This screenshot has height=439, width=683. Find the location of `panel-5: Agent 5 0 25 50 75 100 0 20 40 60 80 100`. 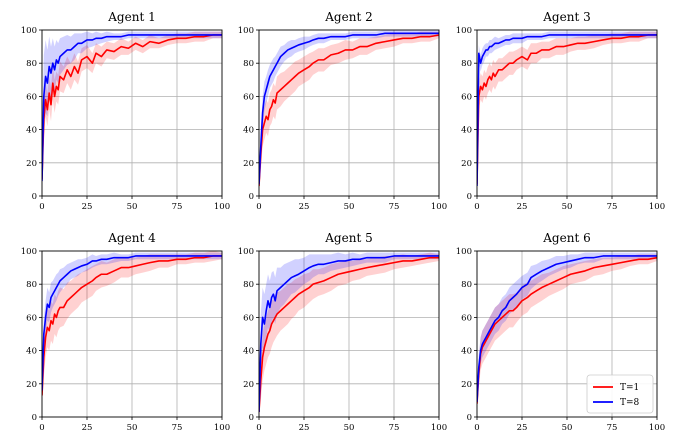

panel-5: Agent 5 0 25 50 75 100 0 20 40 60 80 100 is located at coordinates (342, 332).